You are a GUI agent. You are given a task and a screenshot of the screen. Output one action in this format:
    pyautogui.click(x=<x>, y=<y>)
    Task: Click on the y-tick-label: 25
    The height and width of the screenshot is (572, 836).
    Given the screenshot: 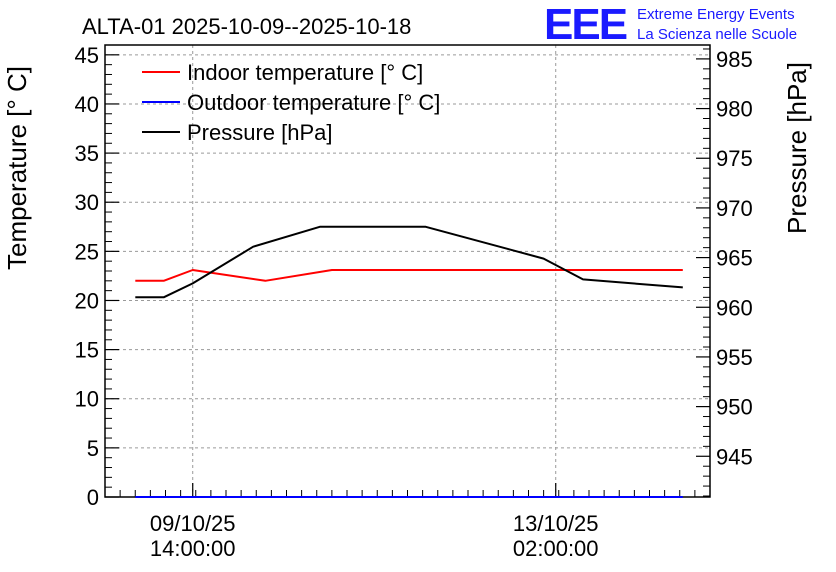 What is the action you would take?
    pyautogui.click(x=87, y=251)
    